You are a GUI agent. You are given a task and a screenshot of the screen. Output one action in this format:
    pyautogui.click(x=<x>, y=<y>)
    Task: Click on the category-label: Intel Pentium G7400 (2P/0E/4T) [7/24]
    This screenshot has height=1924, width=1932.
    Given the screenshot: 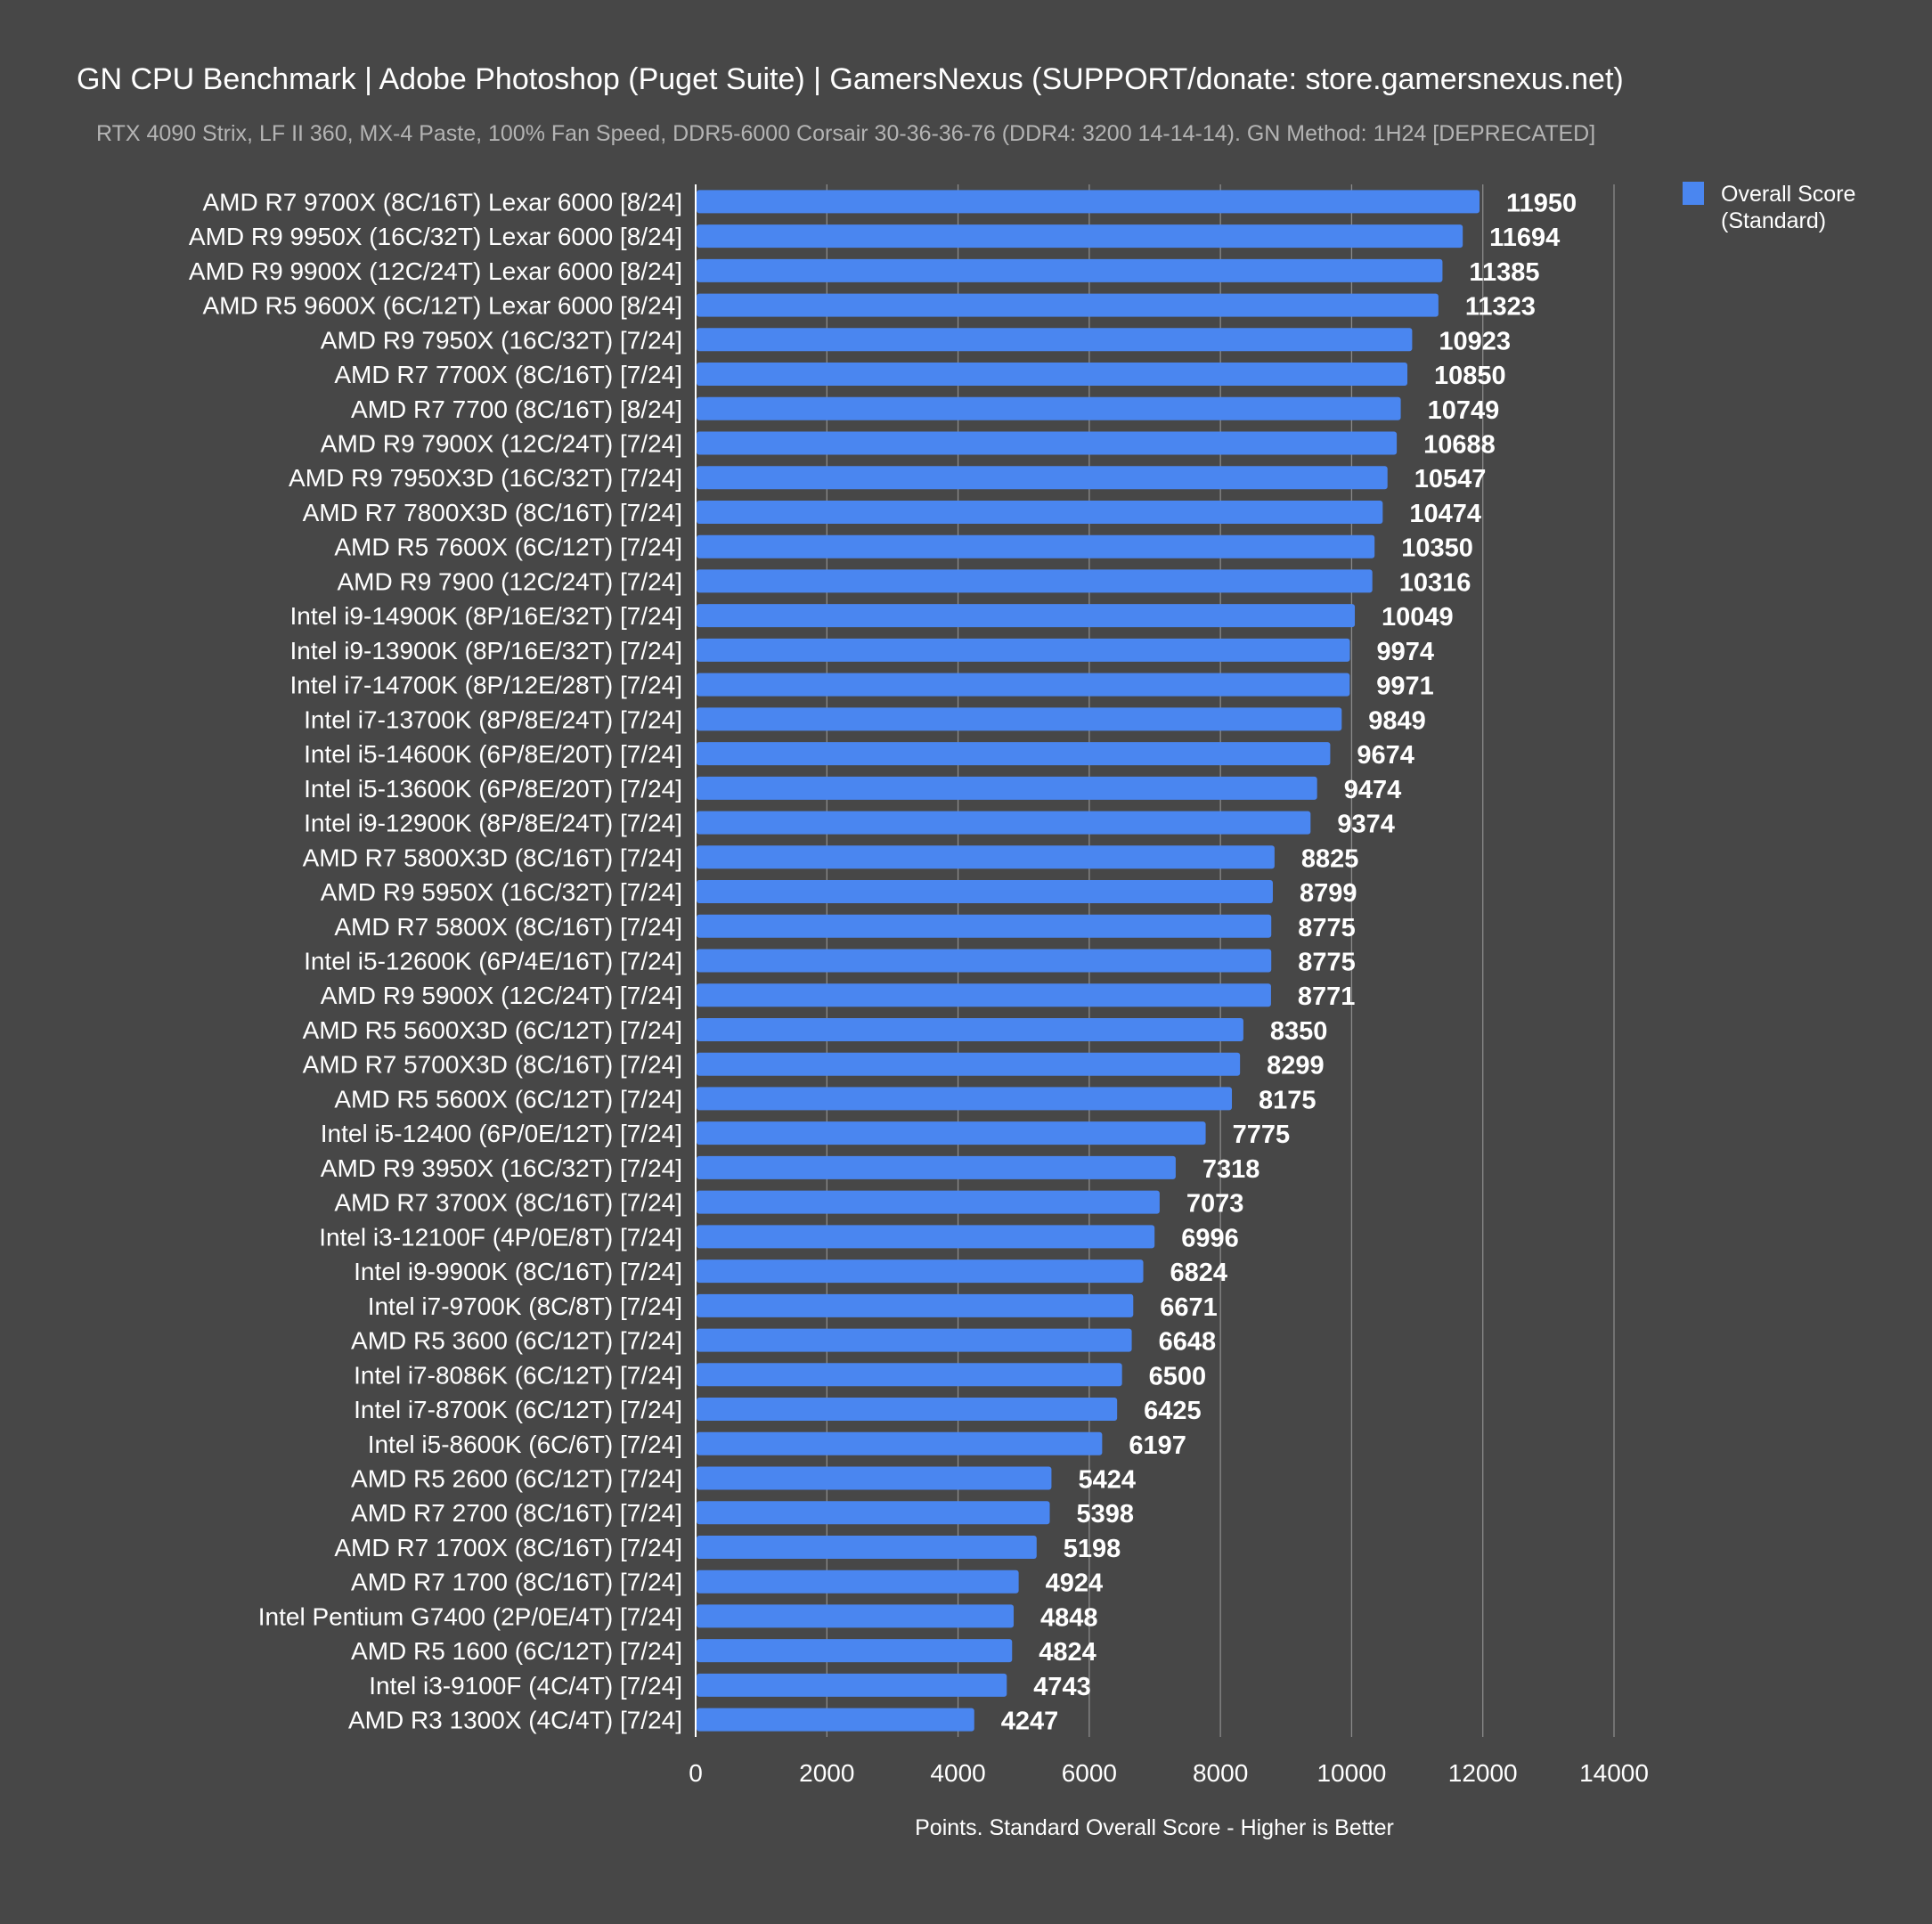 What is the action you would take?
    pyautogui.click(x=470, y=1616)
    